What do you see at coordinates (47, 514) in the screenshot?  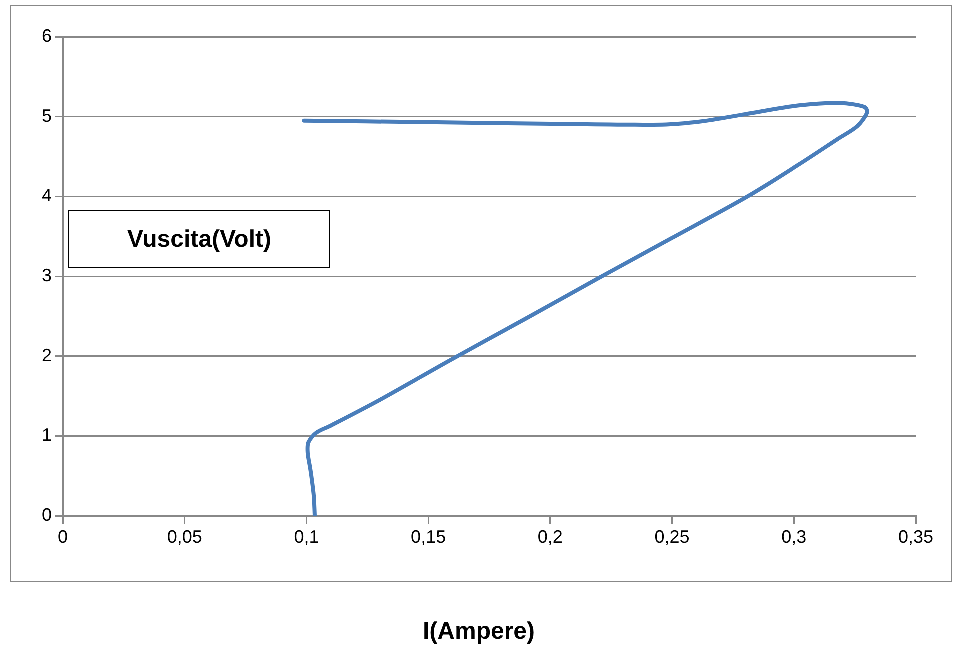 I see `y-tick-label: 0` at bounding box center [47, 514].